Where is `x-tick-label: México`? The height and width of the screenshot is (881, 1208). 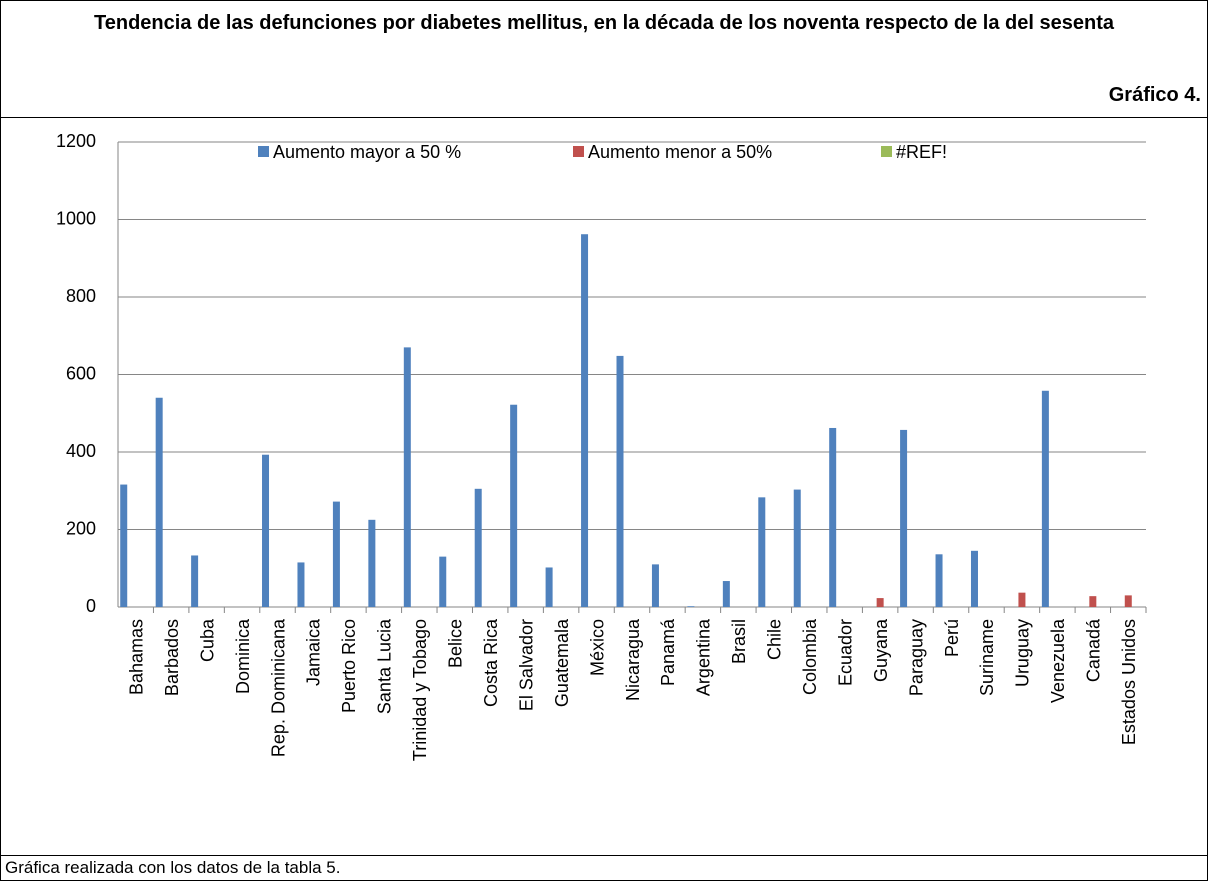
x-tick-label: México is located at coordinates (597, 647).